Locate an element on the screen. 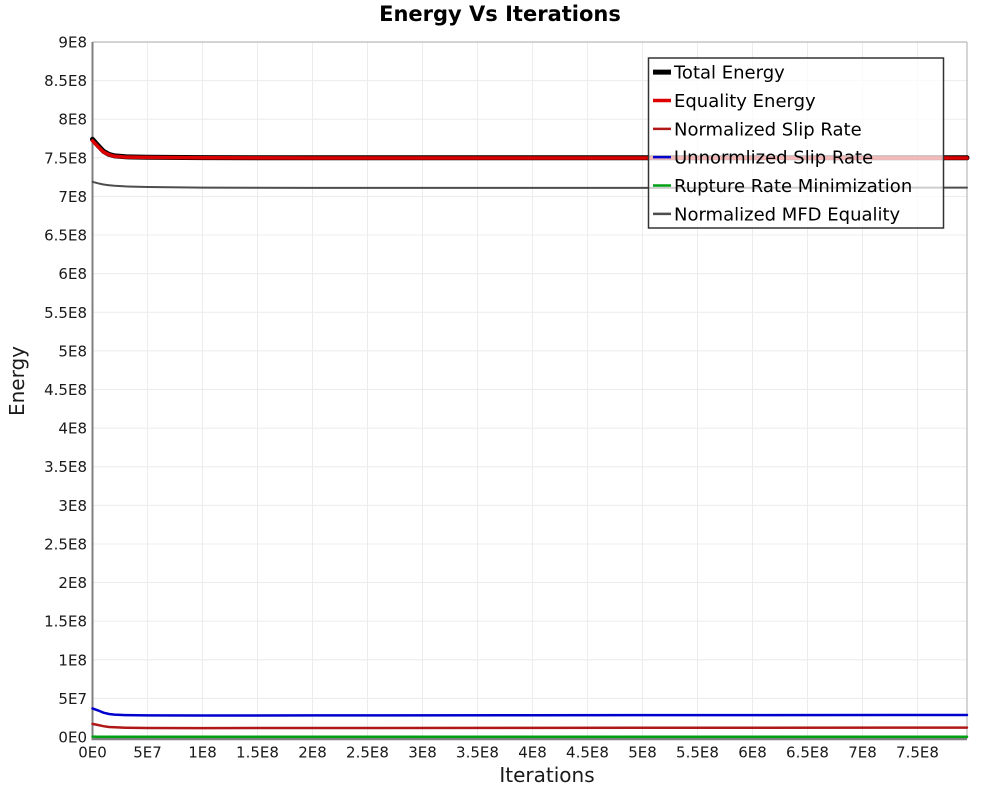 The height and width of the screenshot is (800, 1000). y-tick-label: 6E8 is located at coordinates (72, 274).